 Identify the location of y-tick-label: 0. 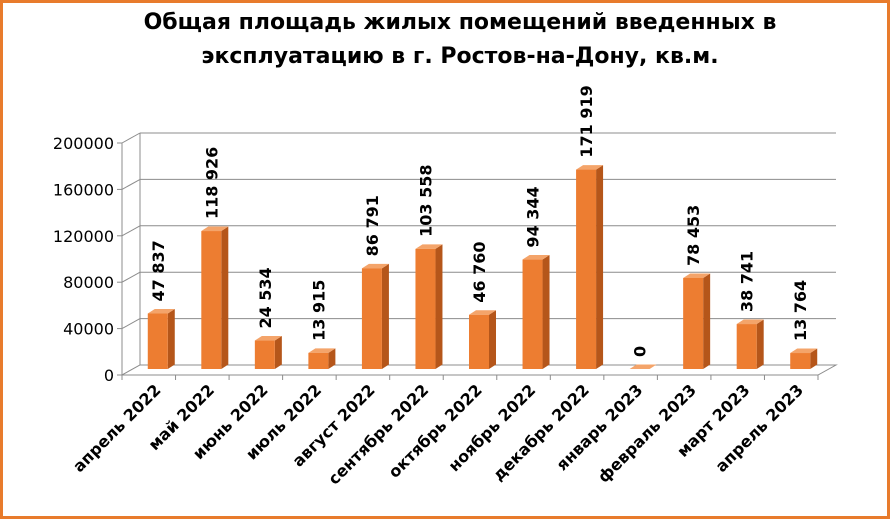
(109, 375).